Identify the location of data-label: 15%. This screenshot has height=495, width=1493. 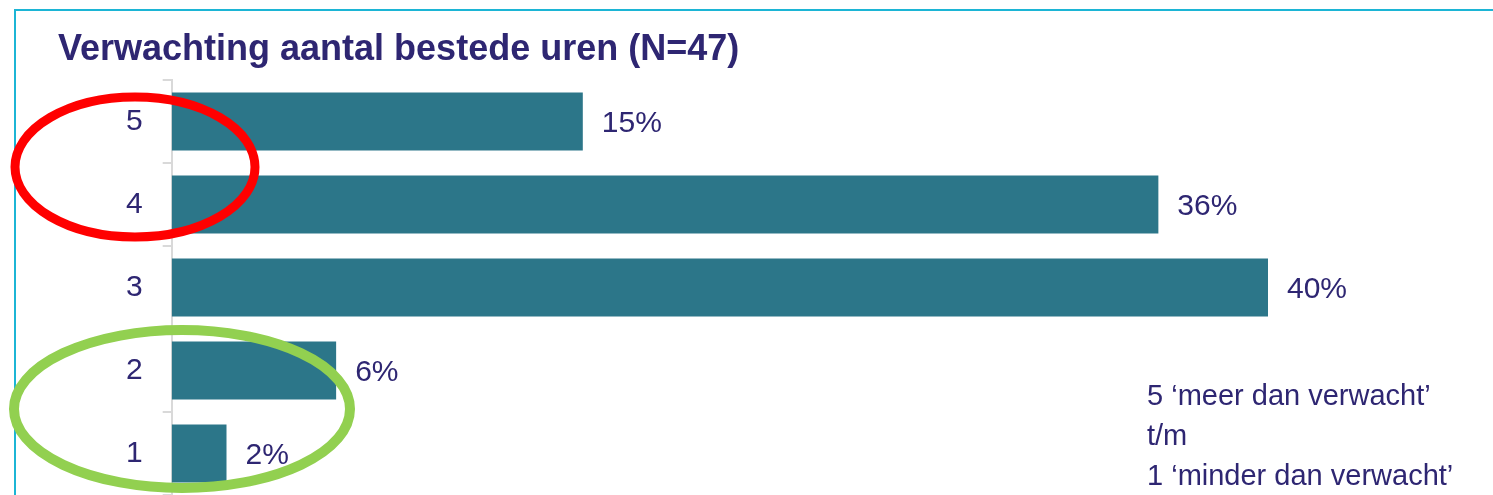
(631, 121).